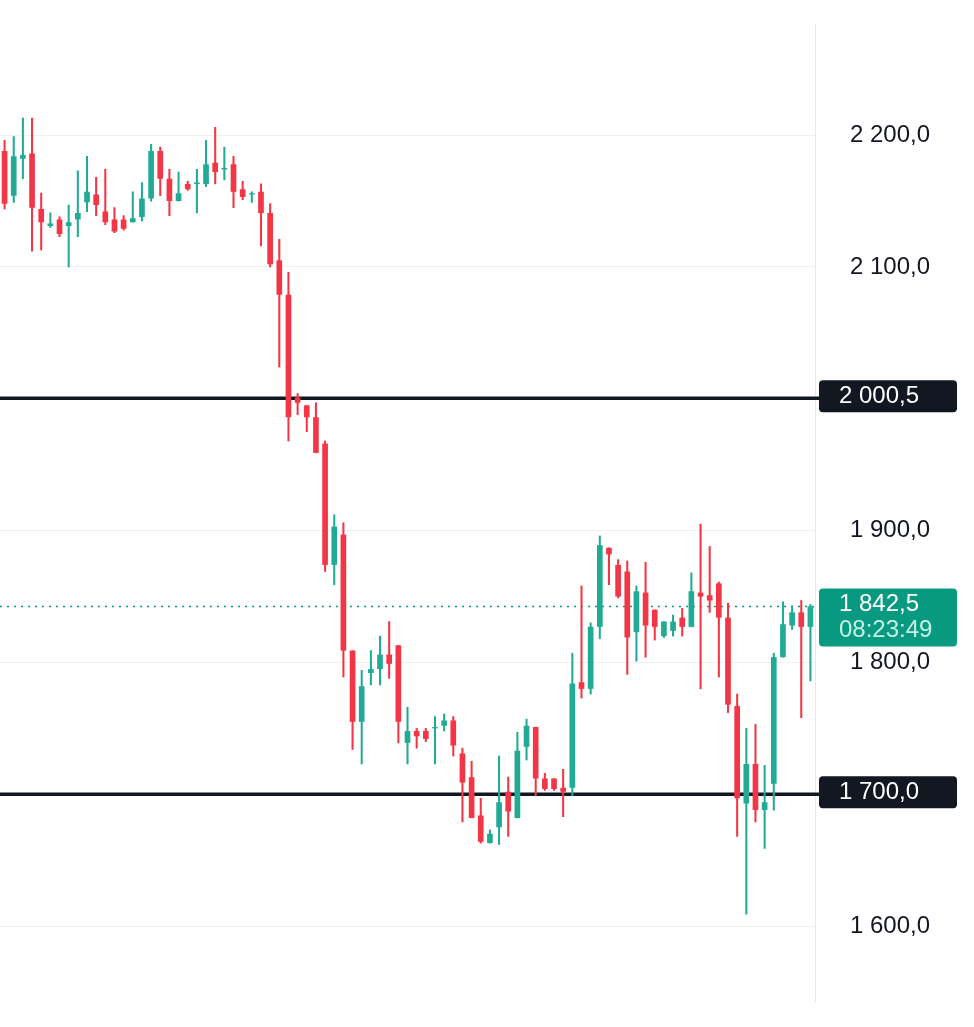 The width and height of the screenshot is (974, 1027). Describe the element at coordinates (889, 529) in the screenshot. I see `y-tick-label: 1 900,0` at that location.